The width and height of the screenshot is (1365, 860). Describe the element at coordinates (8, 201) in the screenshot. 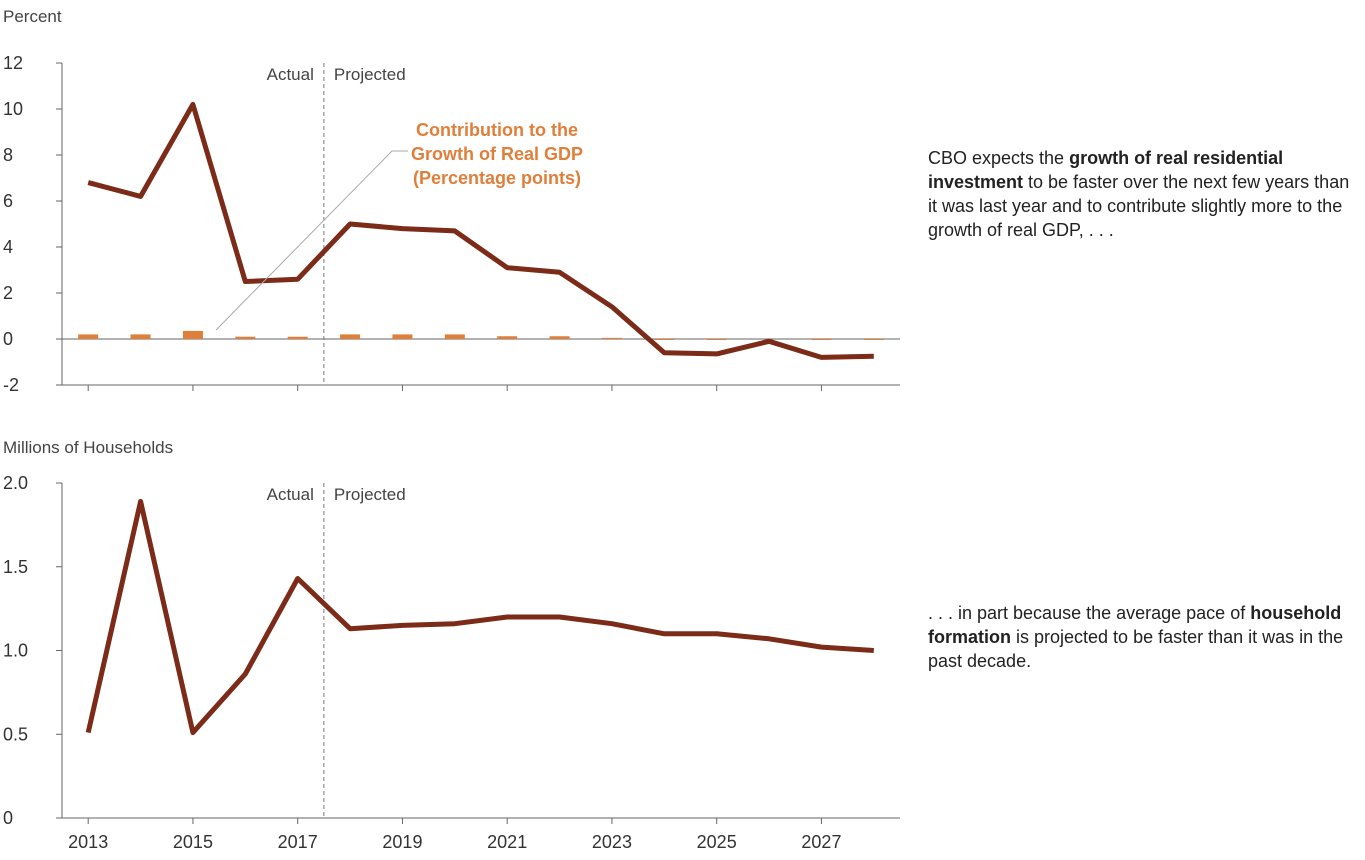

I see `top-y-tick-label: 6` at that location.